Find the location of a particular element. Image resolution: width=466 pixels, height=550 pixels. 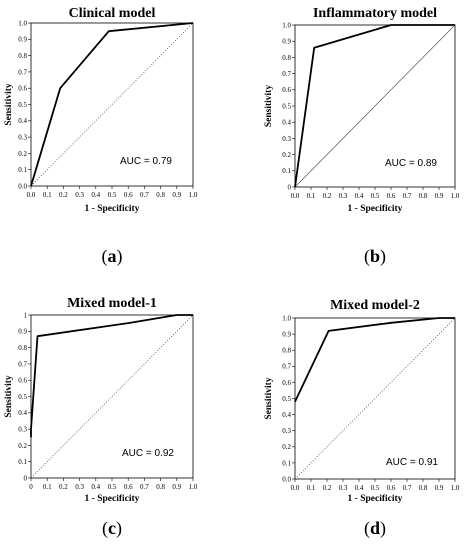

x-tick-label: 0 is located at coordinates (31, 487).